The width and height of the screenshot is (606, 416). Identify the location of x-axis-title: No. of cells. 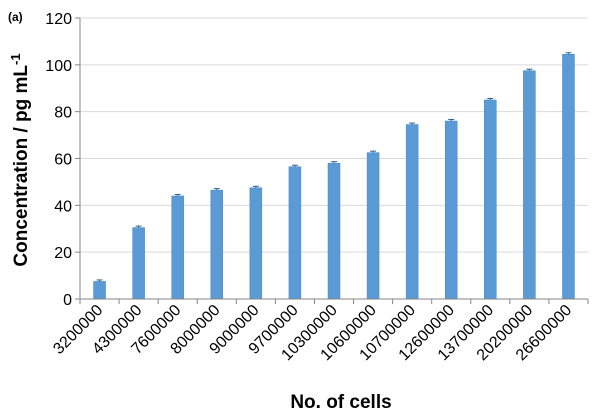
(340, 402).